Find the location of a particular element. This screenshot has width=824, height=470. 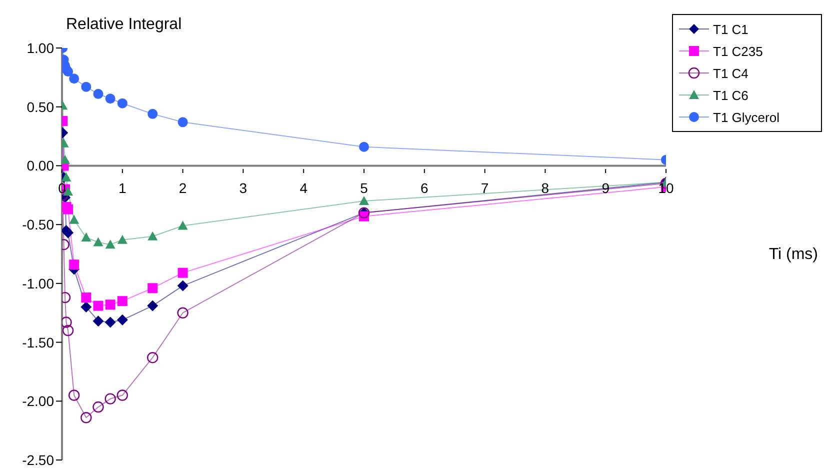

y-tick-label: -2.50 is located at coordinates (38, 460).